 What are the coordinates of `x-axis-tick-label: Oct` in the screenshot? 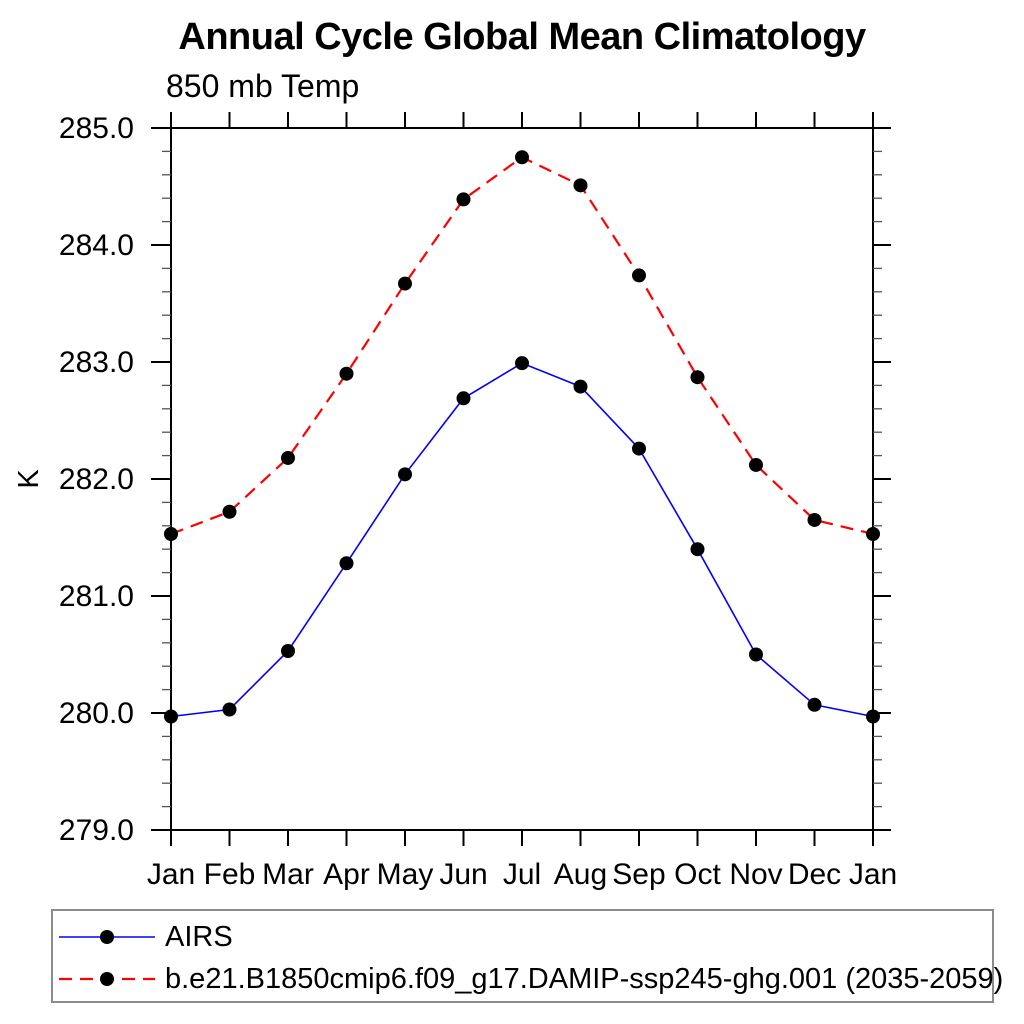 It's located at (697, 874).